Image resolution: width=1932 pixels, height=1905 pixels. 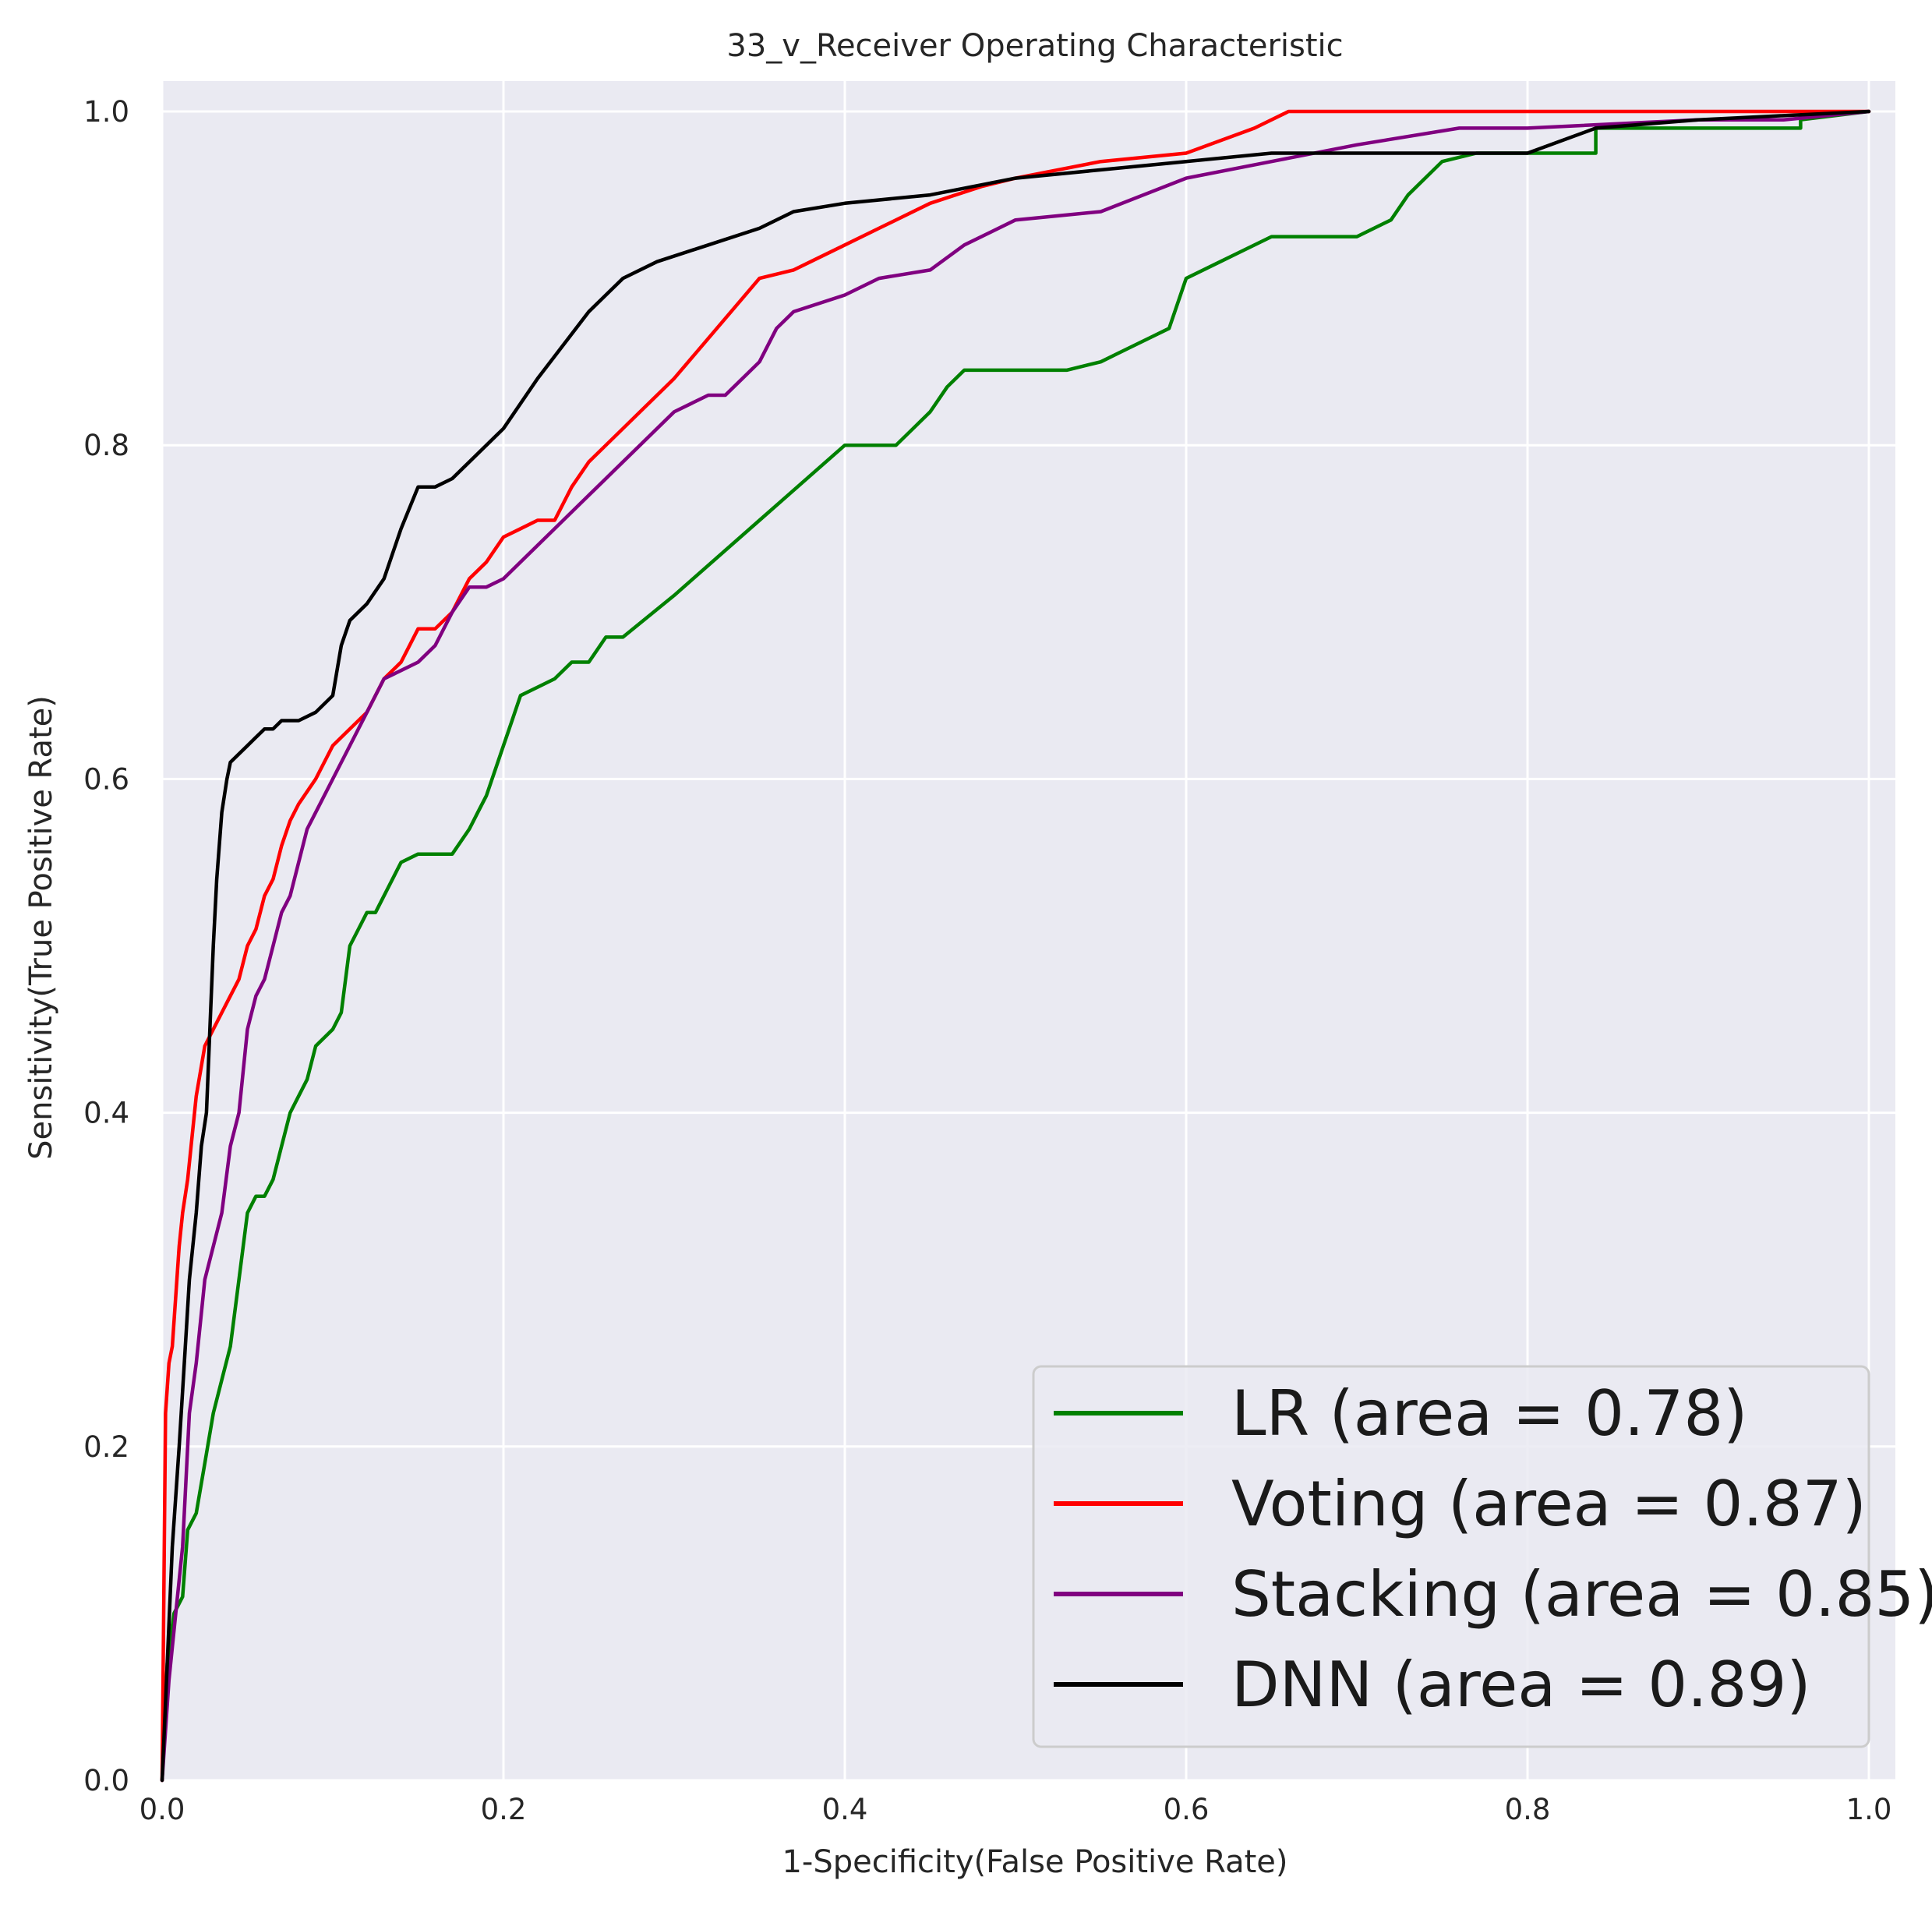 I want to click on legend-label-lr: LR (area = 0.78), so click(x=1489, y=1413).